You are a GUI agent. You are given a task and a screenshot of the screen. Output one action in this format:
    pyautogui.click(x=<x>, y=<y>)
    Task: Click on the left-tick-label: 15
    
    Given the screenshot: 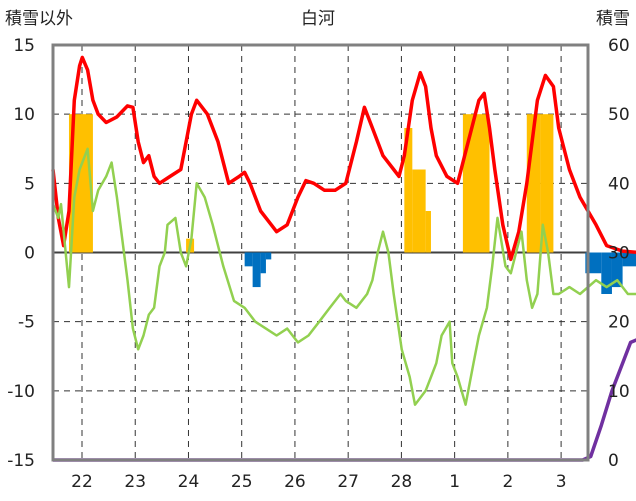 What is the action you would take?
    pyautogui.click(x=24, y=46)
    